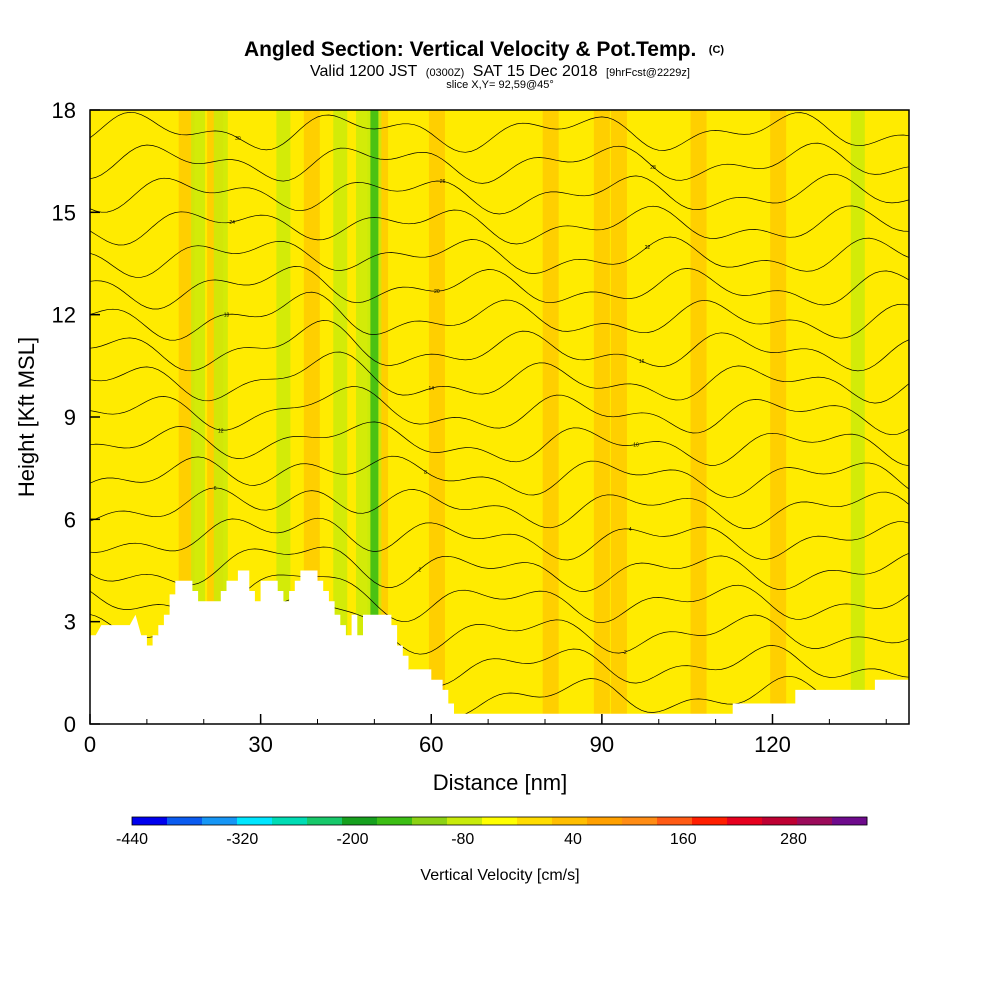 The width and height of the screenshot is (1000, 1000). I want to click on contour-label: 24, so click(232, 223).